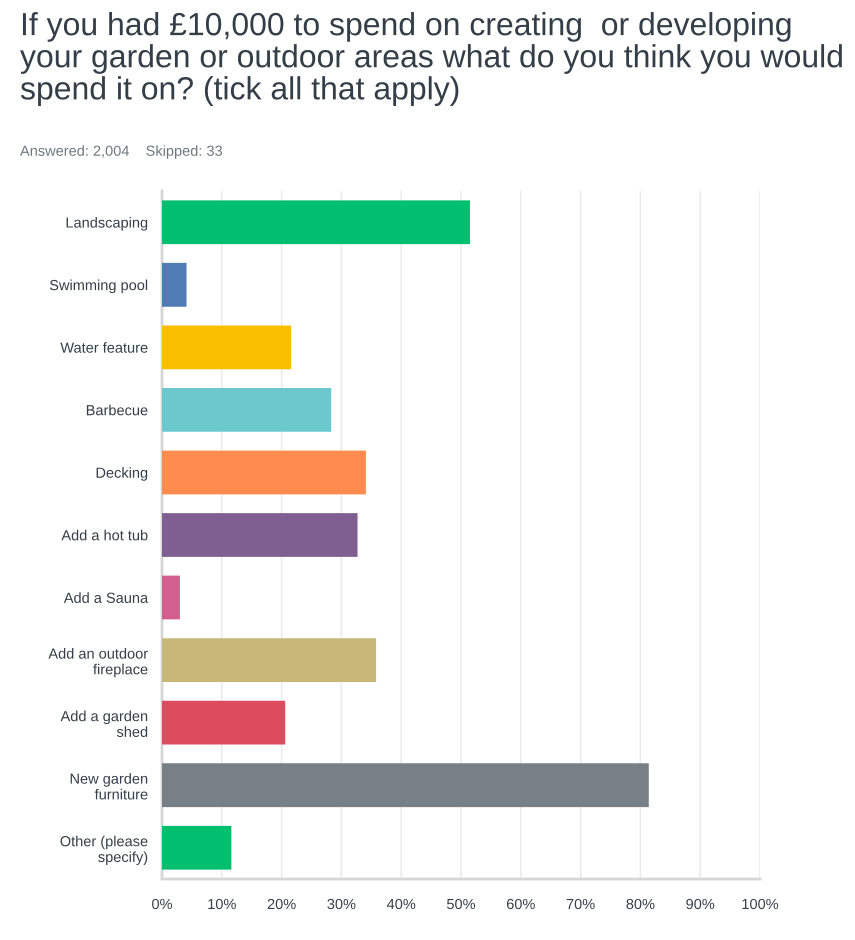 The image size is (855, 940). I want to click on y-tick-label: Barbecue, so click(117, 410).